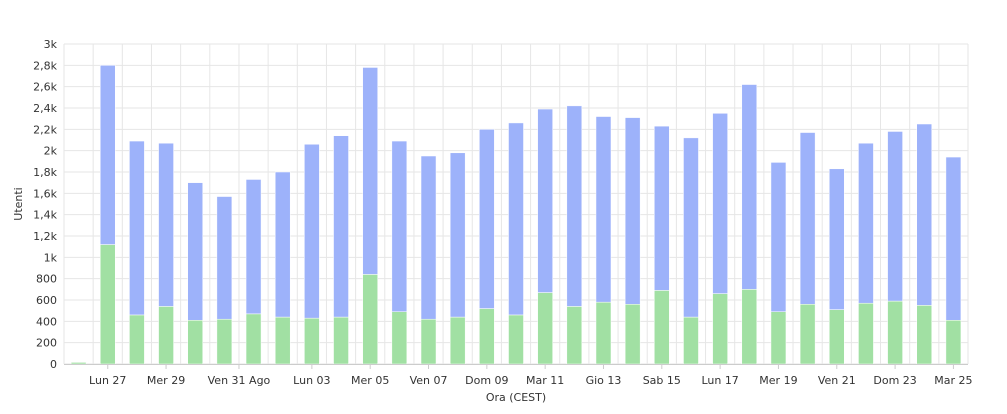 The image size is (1007, 414). Describe the element at coordinates (486, 380) in the screenshot. I see `x-tick-label: Dom 09` at that location.